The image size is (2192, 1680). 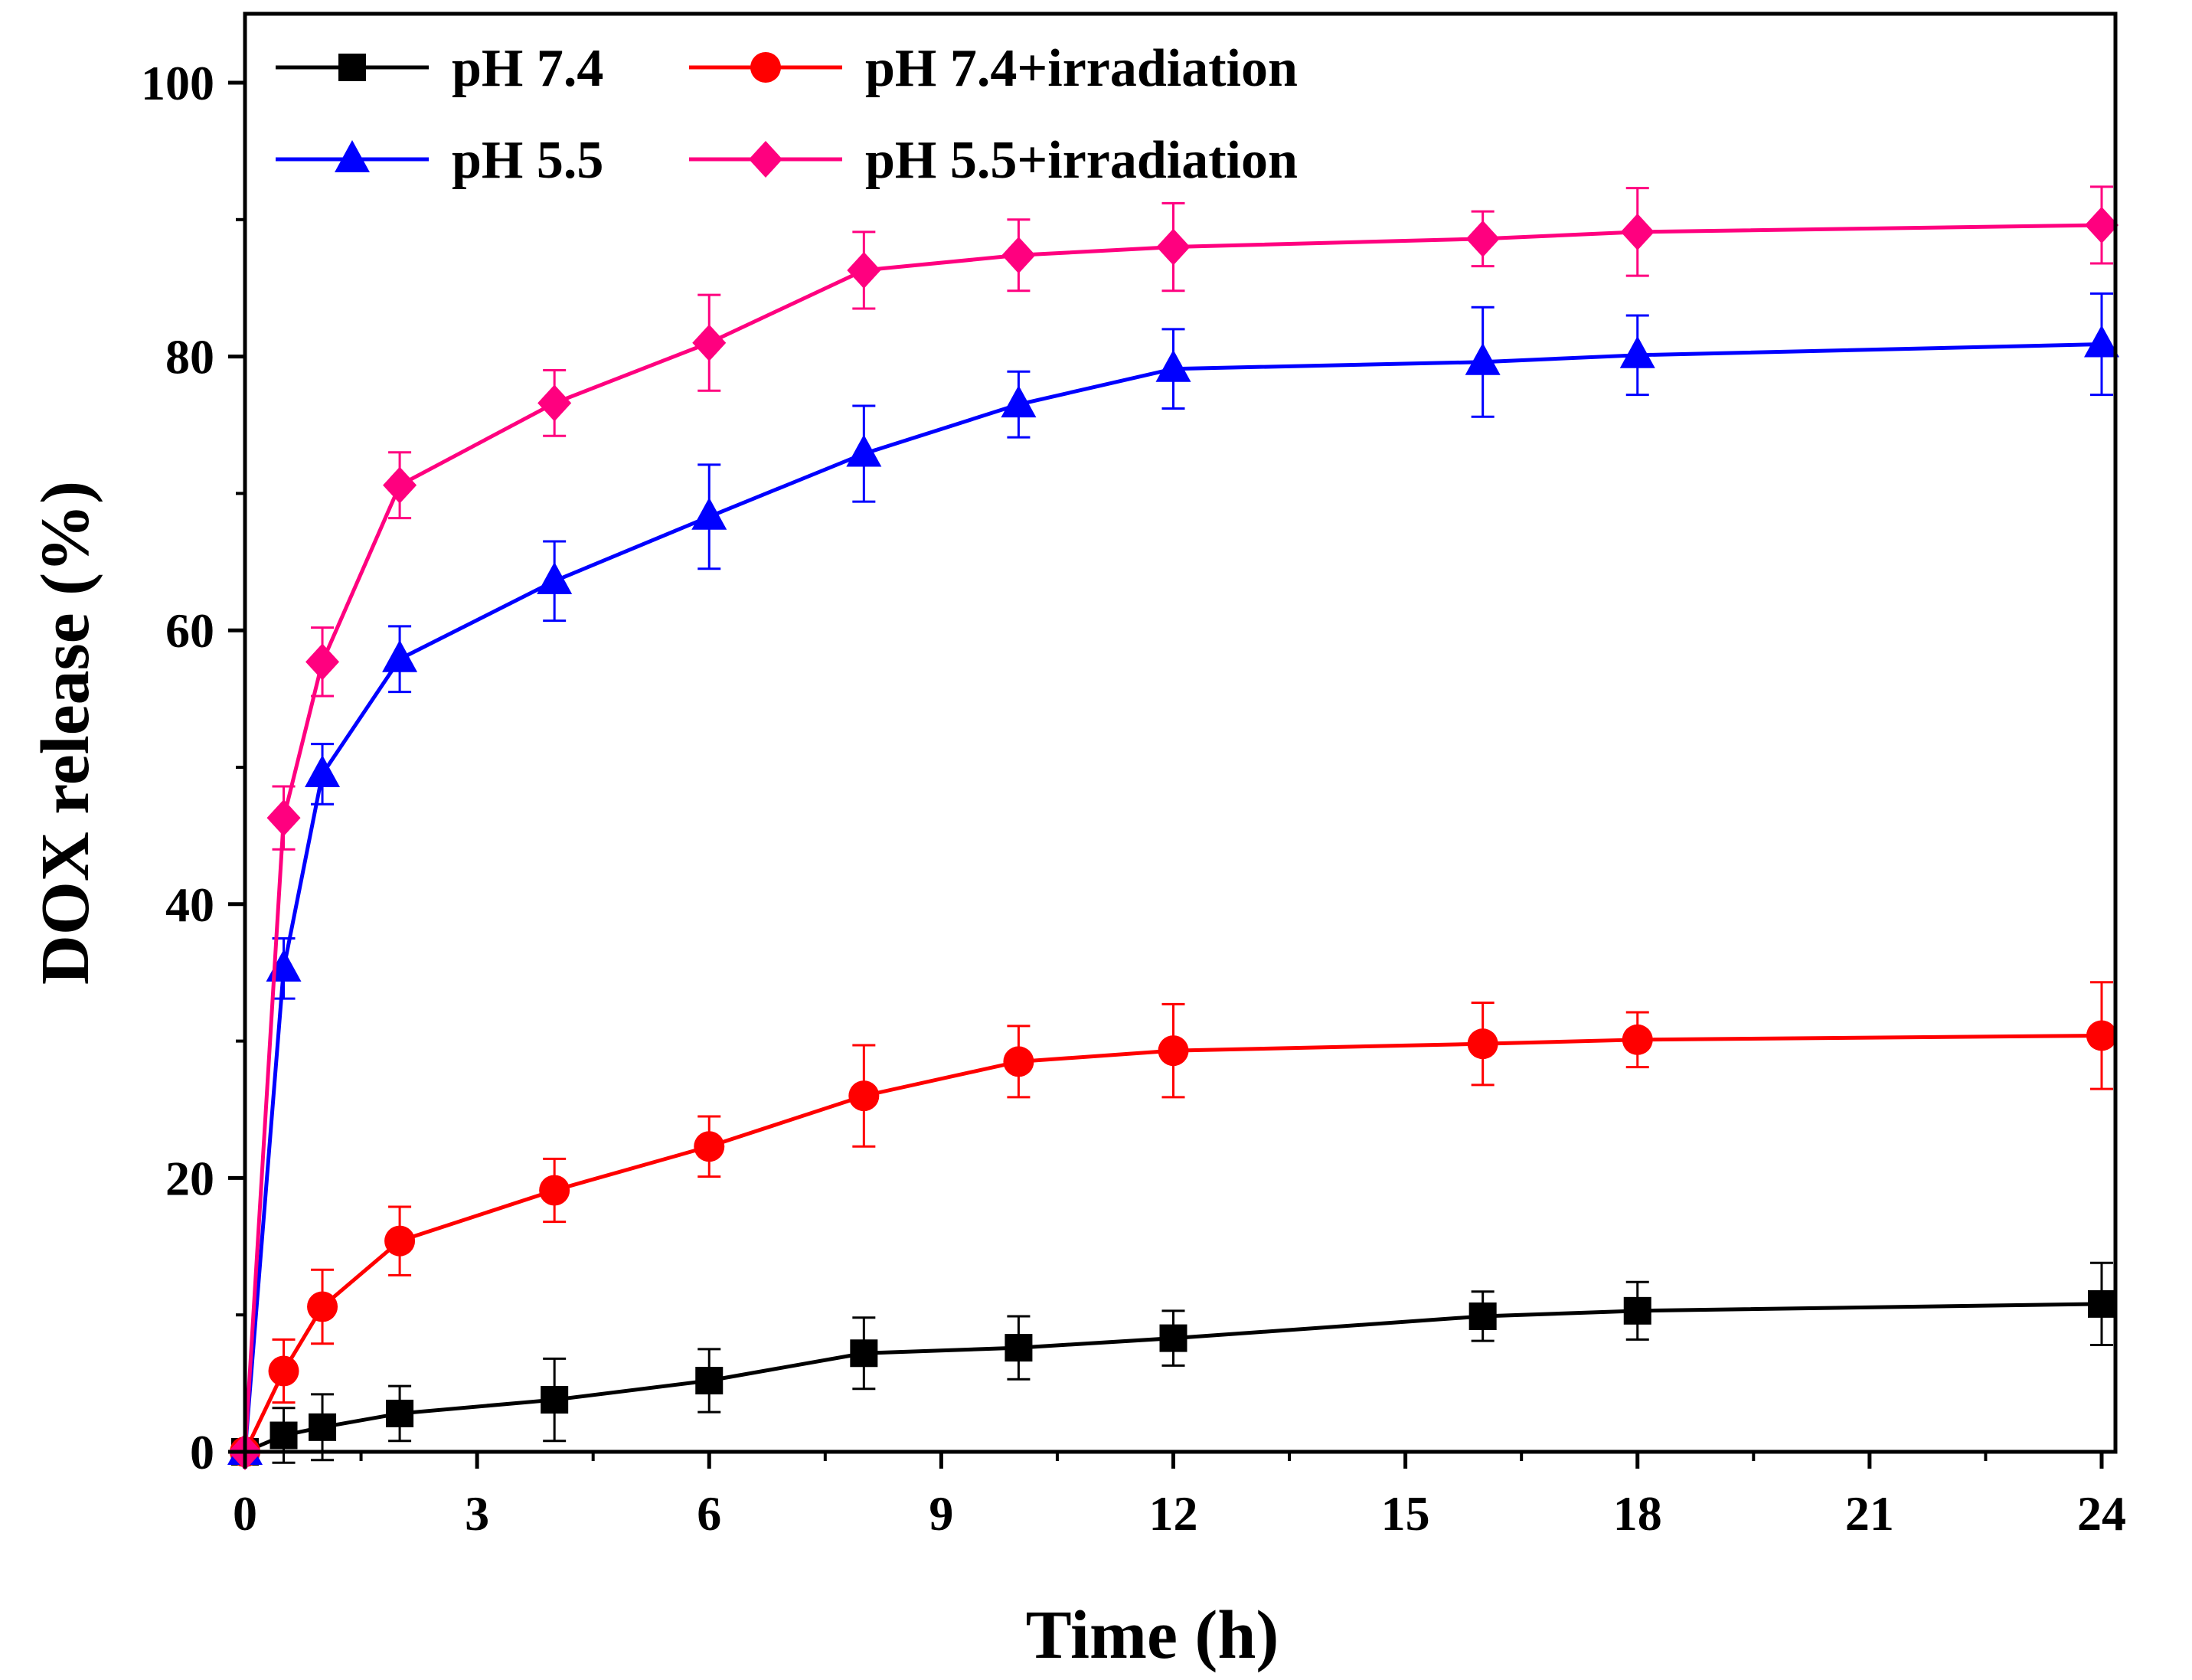 I want to click on legend-item-ph-5-5: pH 5.5, so click(x=439, y=160).